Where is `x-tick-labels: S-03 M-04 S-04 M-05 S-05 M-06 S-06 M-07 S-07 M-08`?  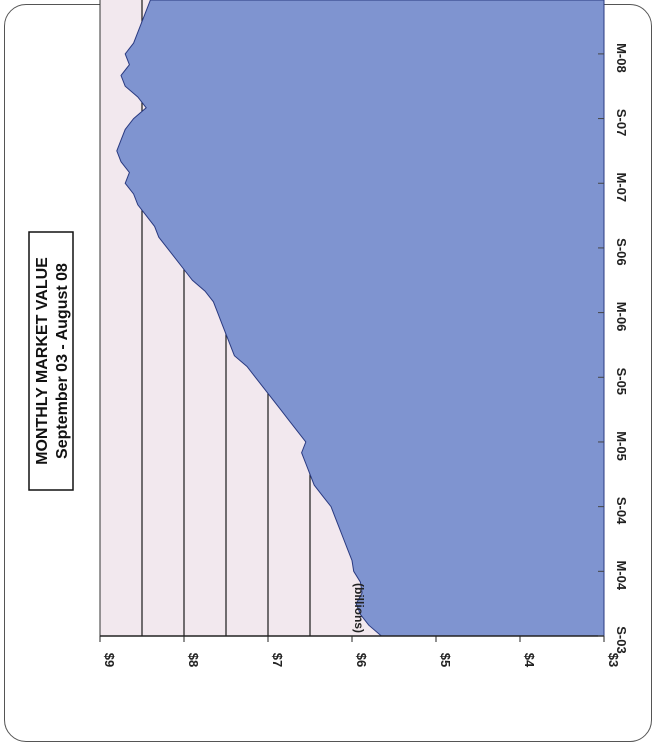 x-tick-labels: S-03 M-04 S-04 M-05 S-05 M-06 S-06 M-07 S-07 M-08 is located at coordinates (613, 348).